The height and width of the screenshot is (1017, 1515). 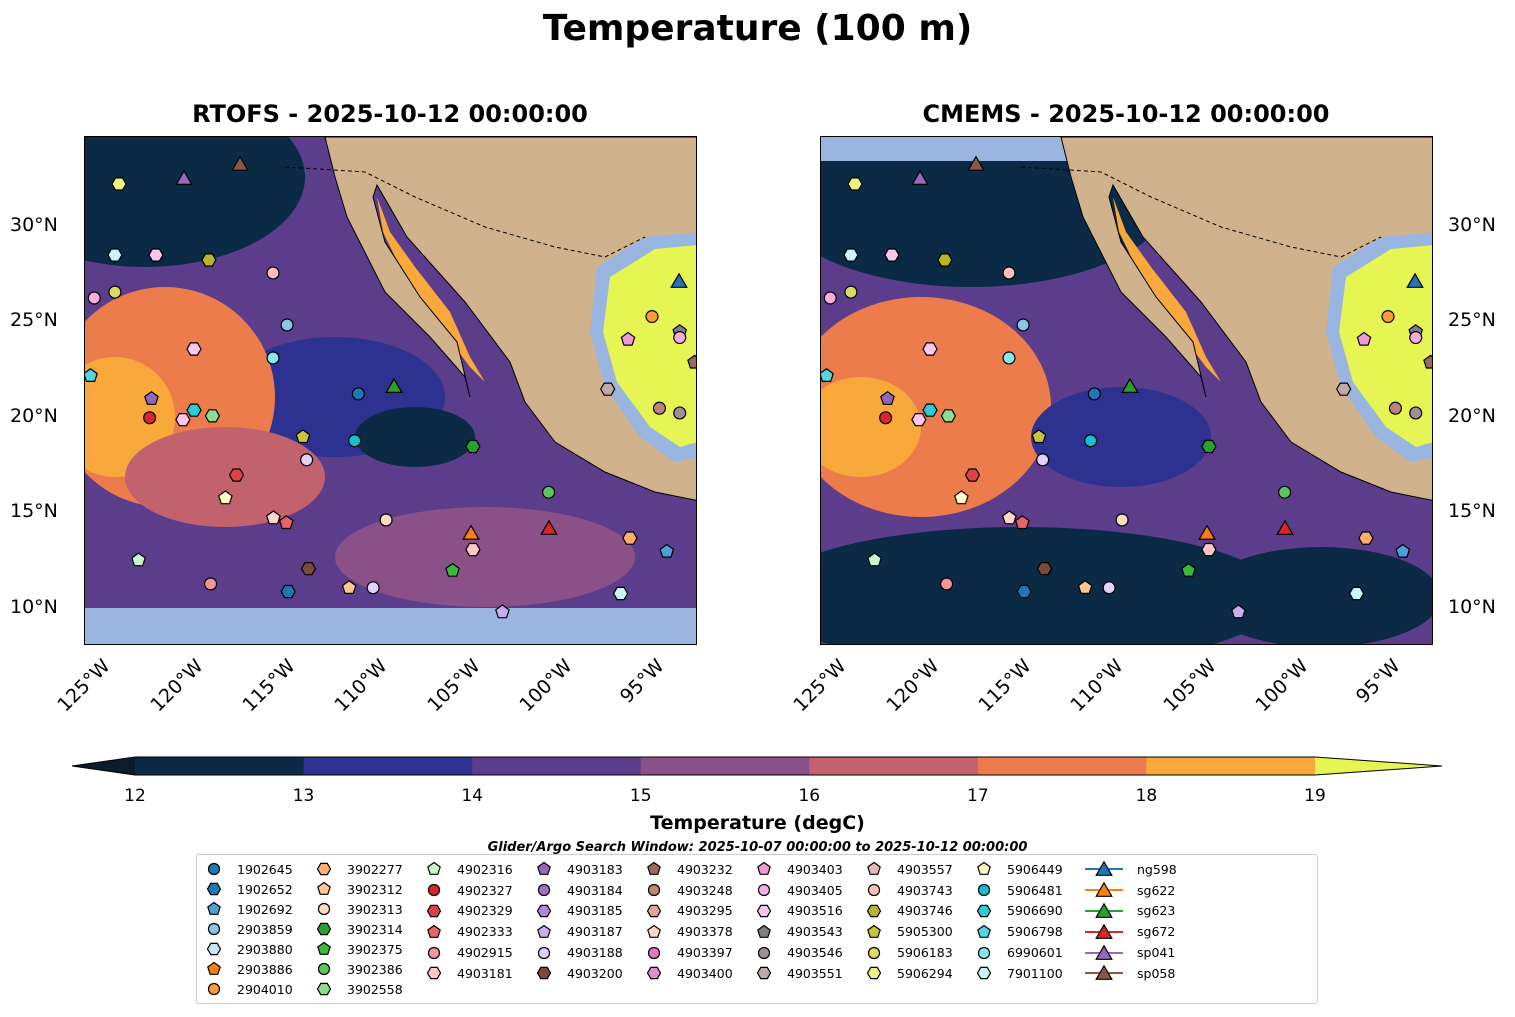 I want to click on marker-sg623, so click(x=394, y=385).